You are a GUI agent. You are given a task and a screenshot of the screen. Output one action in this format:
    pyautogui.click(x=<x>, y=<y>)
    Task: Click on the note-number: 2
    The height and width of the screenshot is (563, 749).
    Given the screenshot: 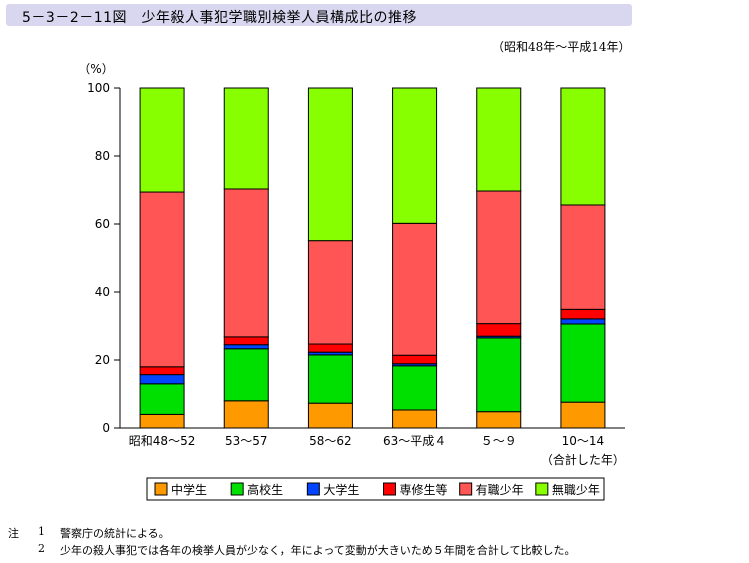 What is the action you would take?
    pyautogui.click(x=41, y=548)
    